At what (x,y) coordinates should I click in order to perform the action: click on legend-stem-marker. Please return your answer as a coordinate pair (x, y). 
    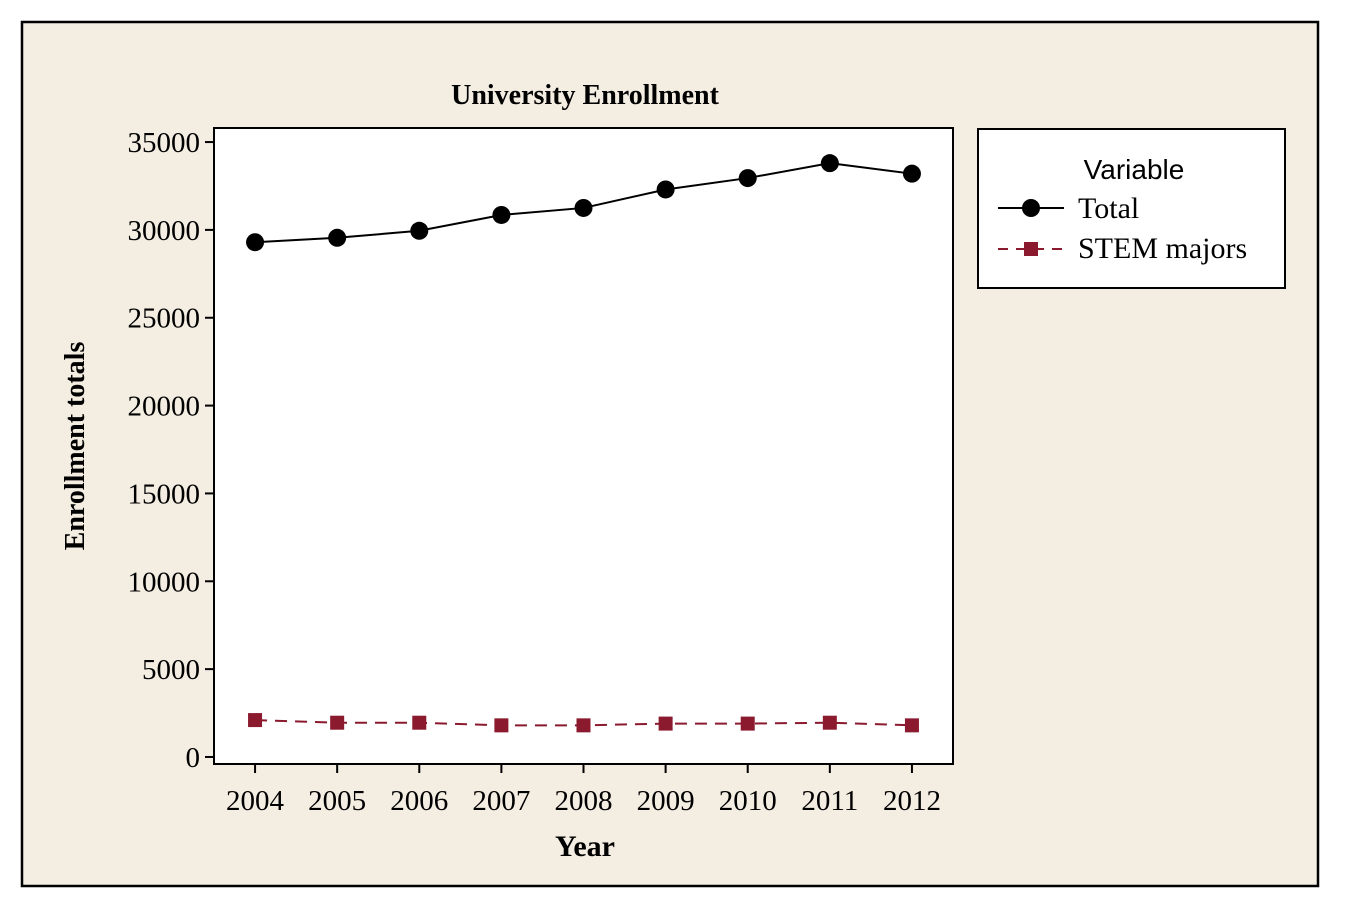
    Looking at the image, I should click on (1031, 249).